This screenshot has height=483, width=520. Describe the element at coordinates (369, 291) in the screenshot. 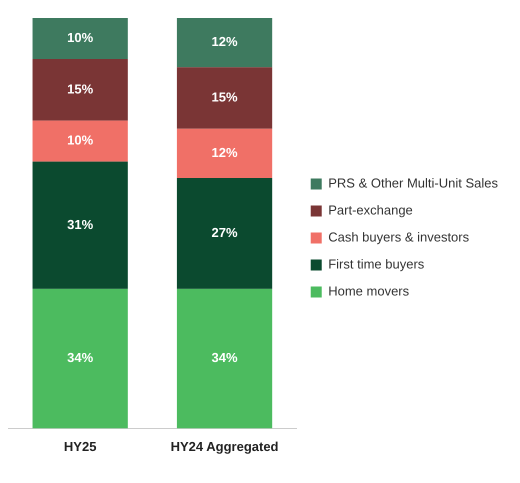

I see `legend-label: Home movers` at that location.